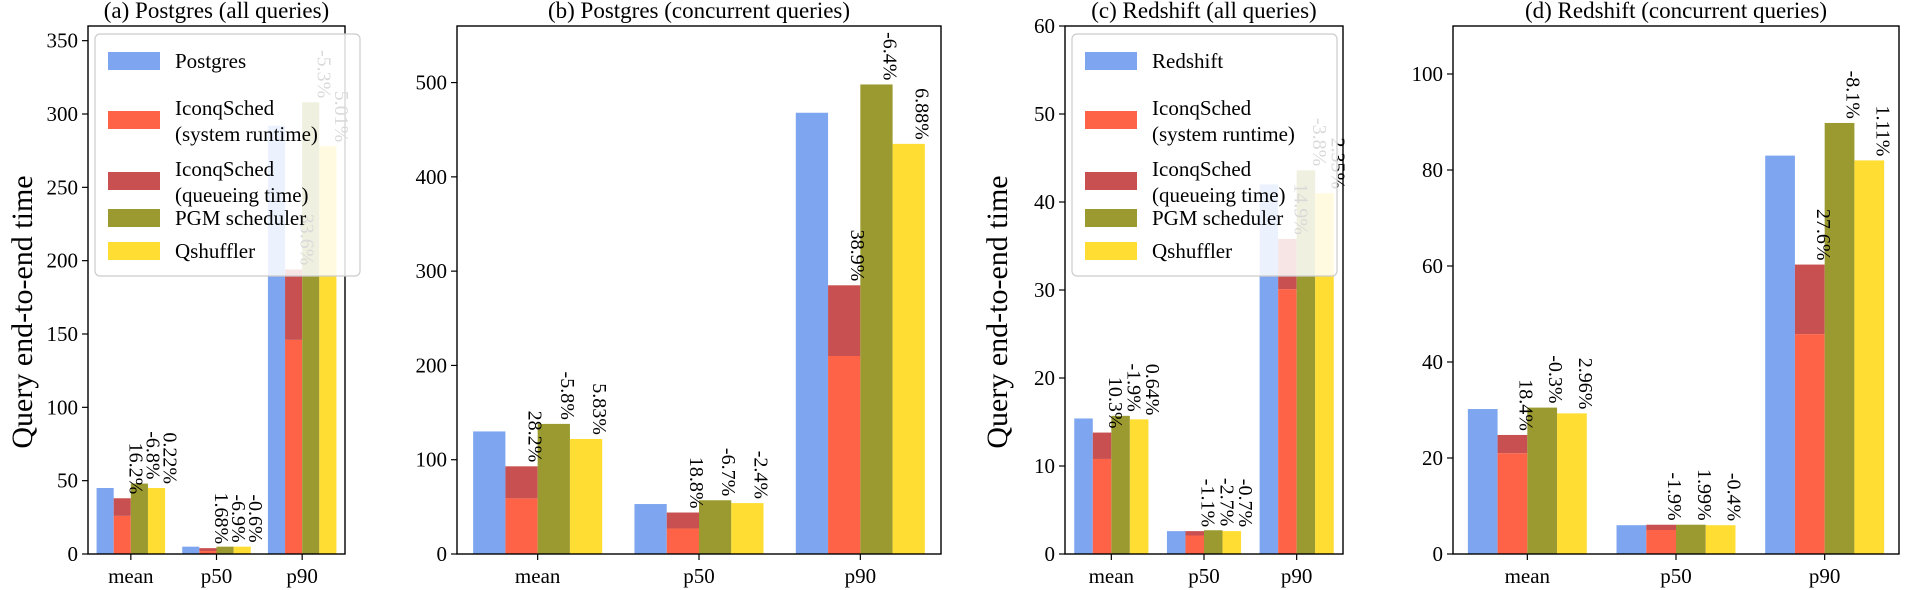 The width and height of the screenshot is (1916, 590). What do you see at coordinates (728, 472) in the screenshot?
I see `bar-annotation: -6.7%` at bounding box center [728, 472].